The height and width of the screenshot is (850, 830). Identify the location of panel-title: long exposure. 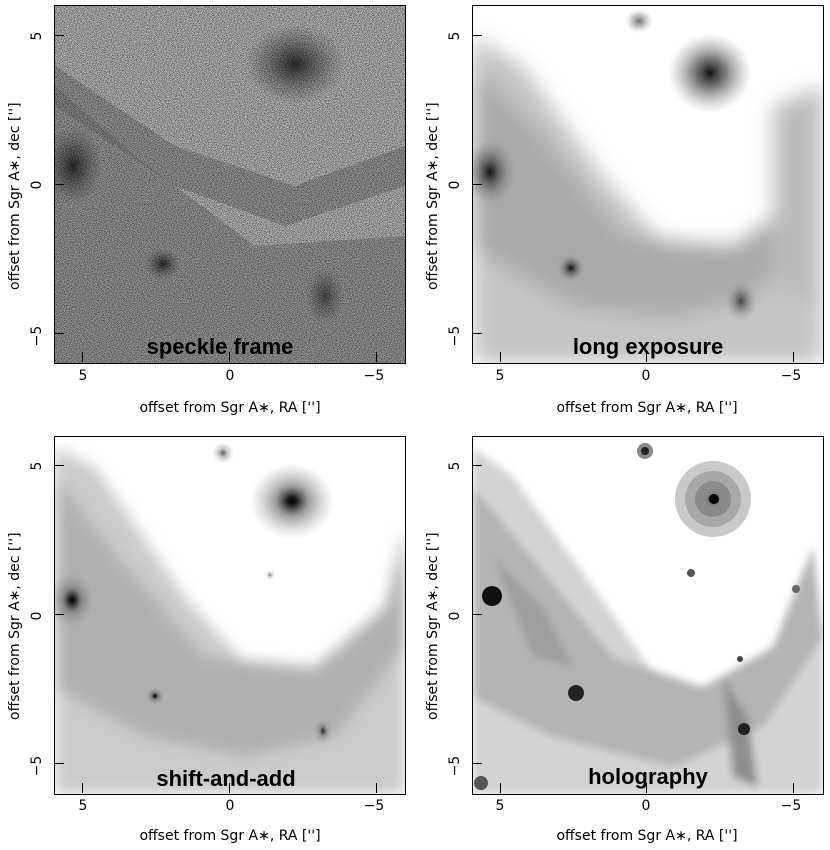
(648, 346).